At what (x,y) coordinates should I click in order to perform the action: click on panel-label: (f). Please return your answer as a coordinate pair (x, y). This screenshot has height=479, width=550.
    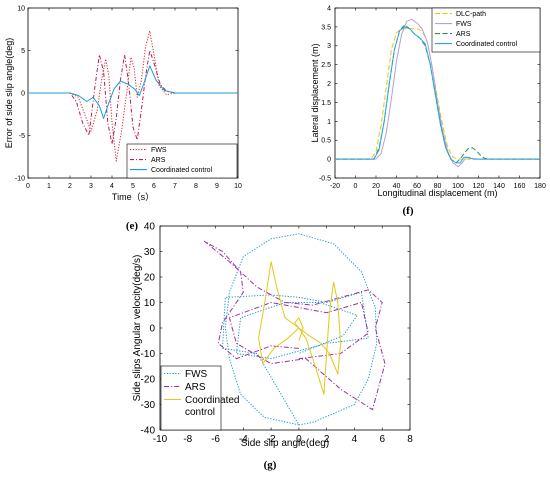
    Looking at the image, I should click on (408, 211).